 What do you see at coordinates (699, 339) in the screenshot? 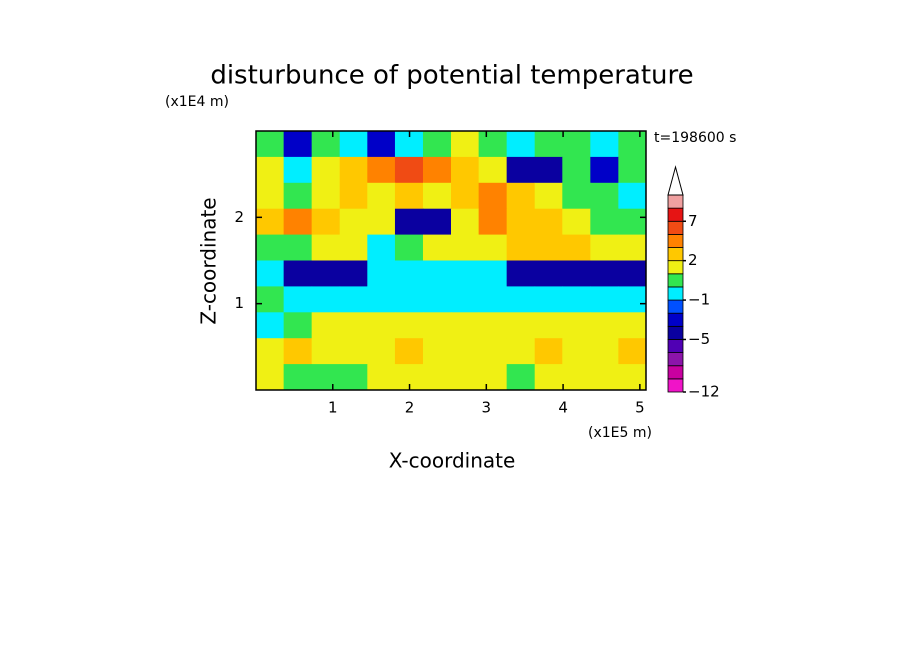
I see `colorbar-label: −5` at bounding box center [699, 339].